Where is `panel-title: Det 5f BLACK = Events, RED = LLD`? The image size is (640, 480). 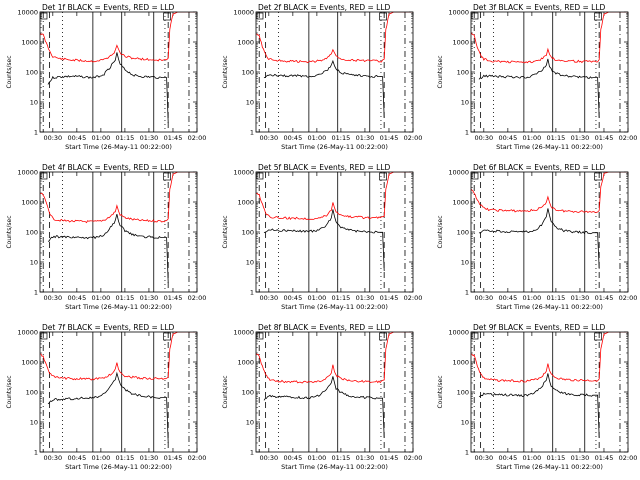
panel-title: Det 5f BLACK = Events, RED = LLD is located at coordinates (324, 167).